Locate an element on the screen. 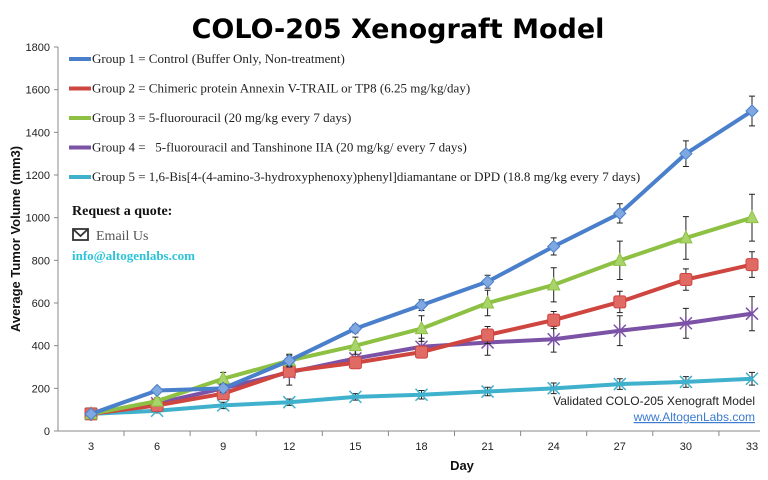 The image size is (768, 480). x-tick-label: 21 is located at coordinates (487, 447).